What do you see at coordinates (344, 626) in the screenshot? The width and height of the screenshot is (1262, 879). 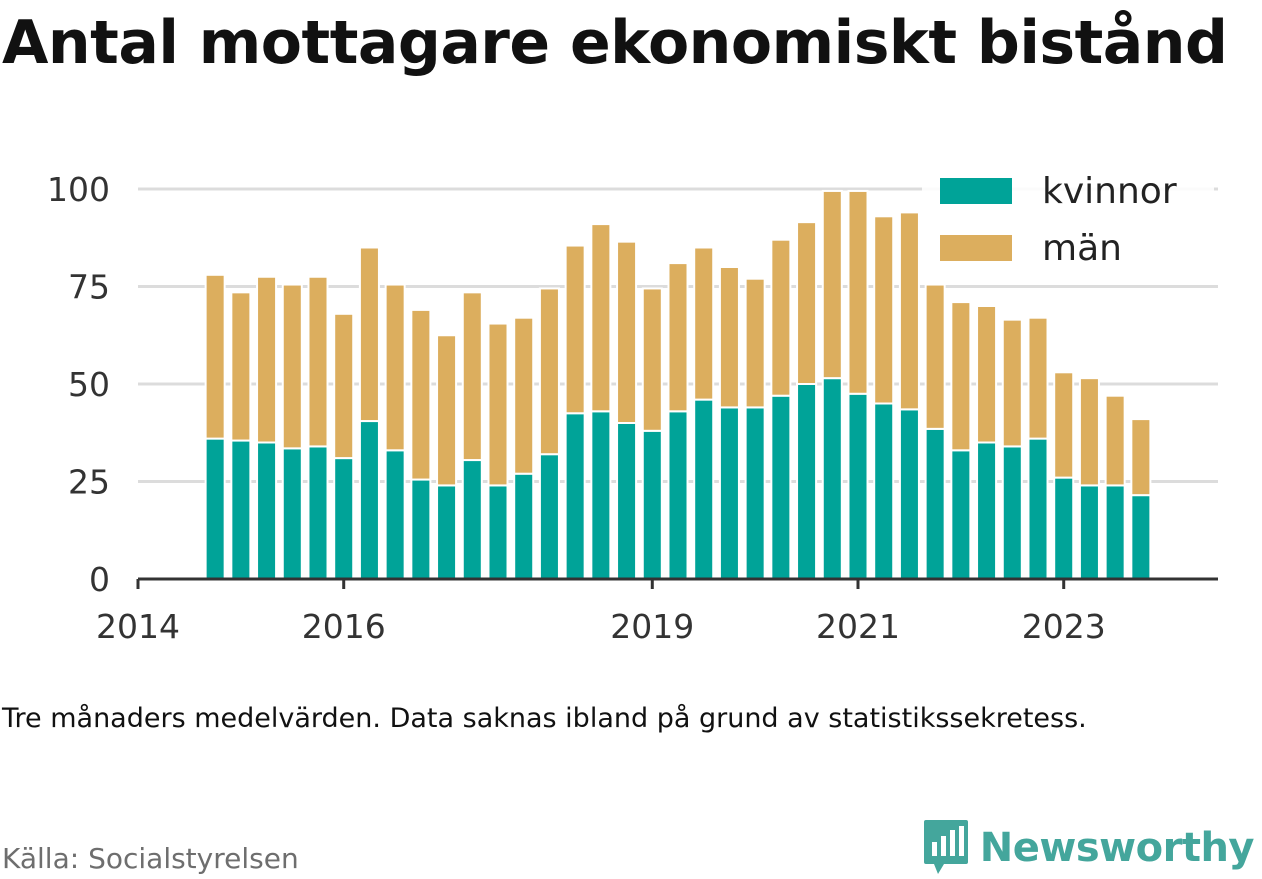 I see `x-tick-label: 2016` at bounding box center [344, 626].